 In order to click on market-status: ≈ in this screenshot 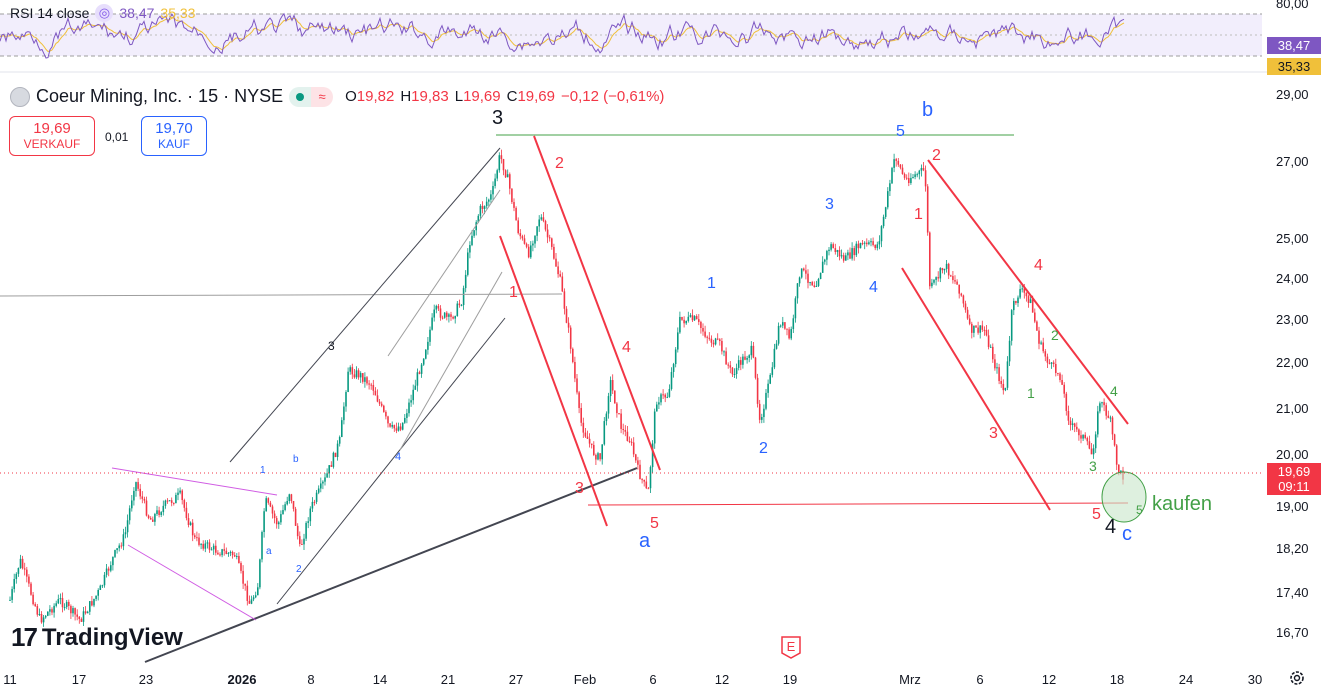, I will do `click(311, 96)`.